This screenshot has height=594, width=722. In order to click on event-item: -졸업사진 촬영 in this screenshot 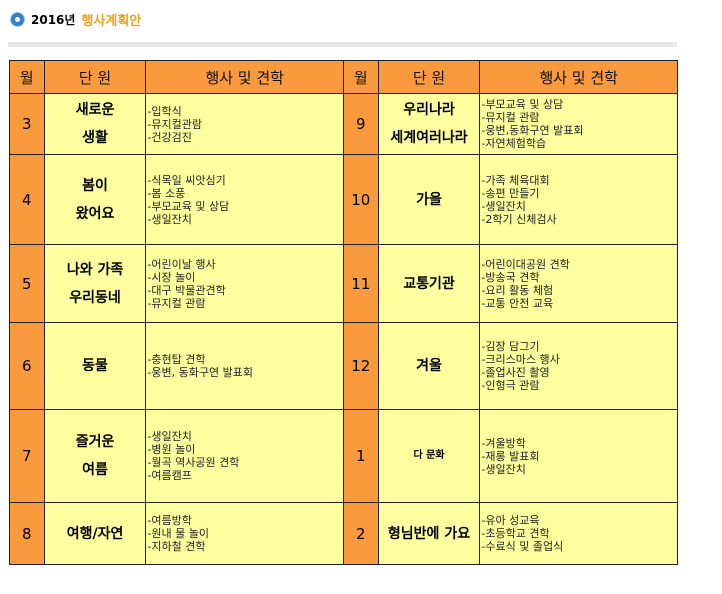, I will do `click(515, 372)`.